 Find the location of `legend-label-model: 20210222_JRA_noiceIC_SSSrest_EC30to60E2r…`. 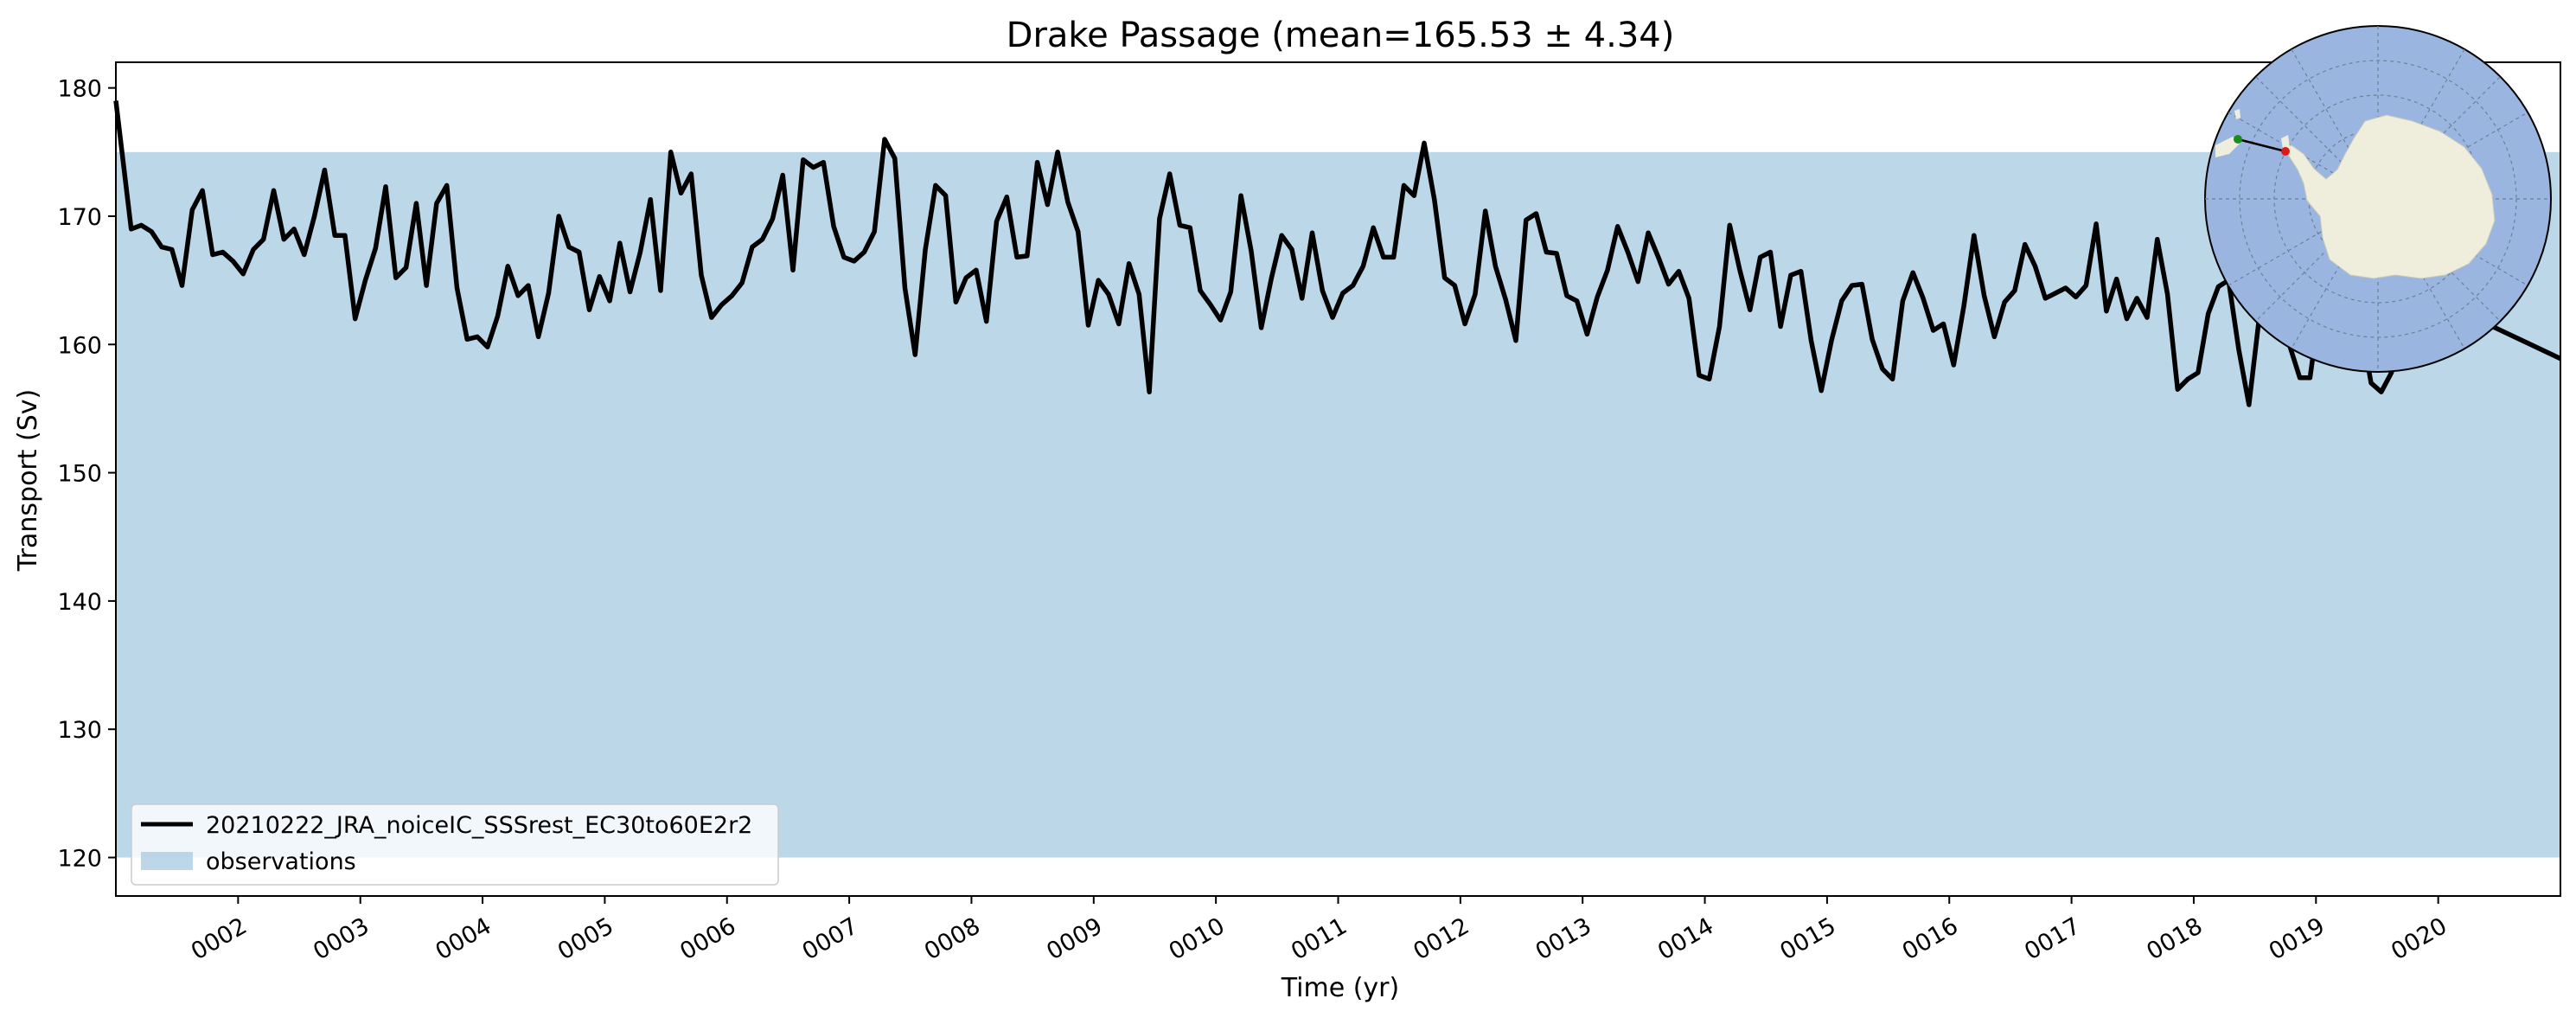

legend-label-model: 20210222_JRA_noiceIC_SSSrest_EC30to60E2r… is located at coordinates (479, 825).